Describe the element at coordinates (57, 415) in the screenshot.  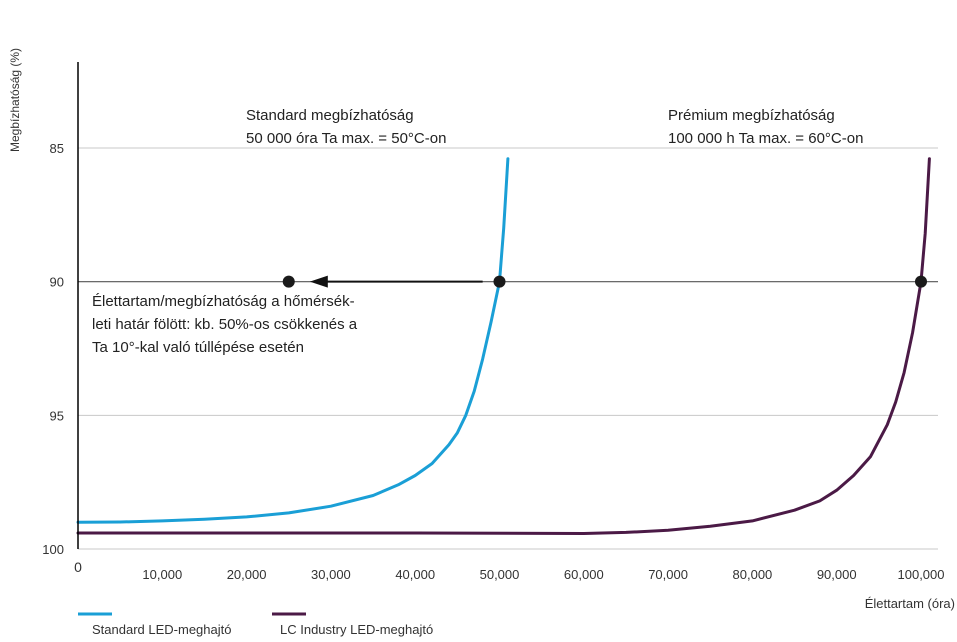
I see `y-tick-label: 95` at that location.